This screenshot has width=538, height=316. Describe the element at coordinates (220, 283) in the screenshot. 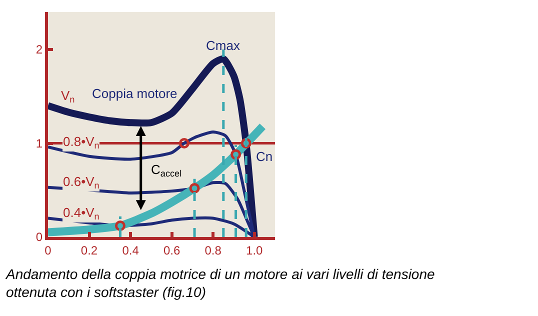

I see `text: Andamento della coppia motrice di un motore ai vari livelli di tensione ottenuta con i softstaster (fig.10)` at that location.